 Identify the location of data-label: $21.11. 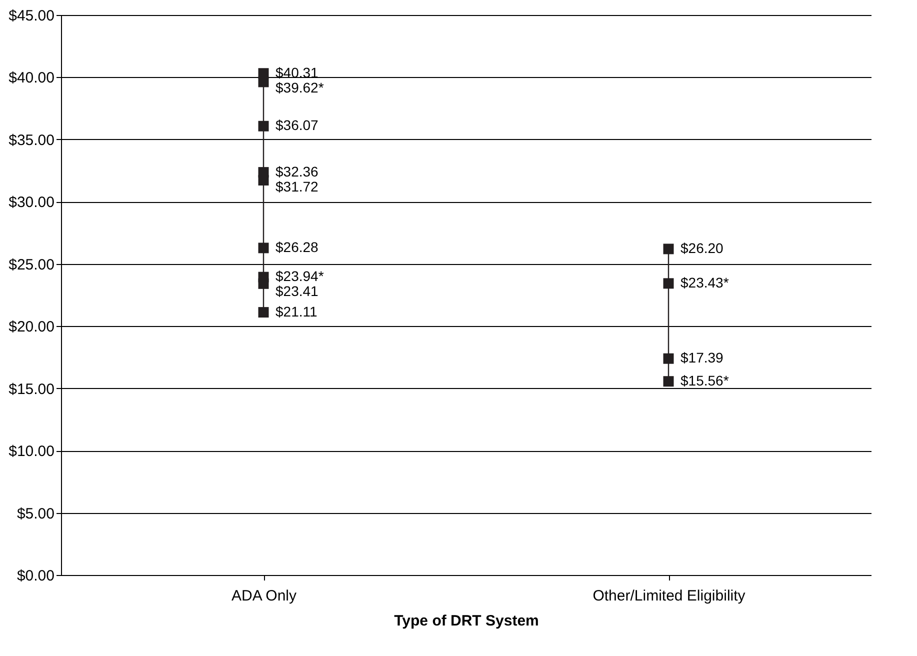
(297, 311).